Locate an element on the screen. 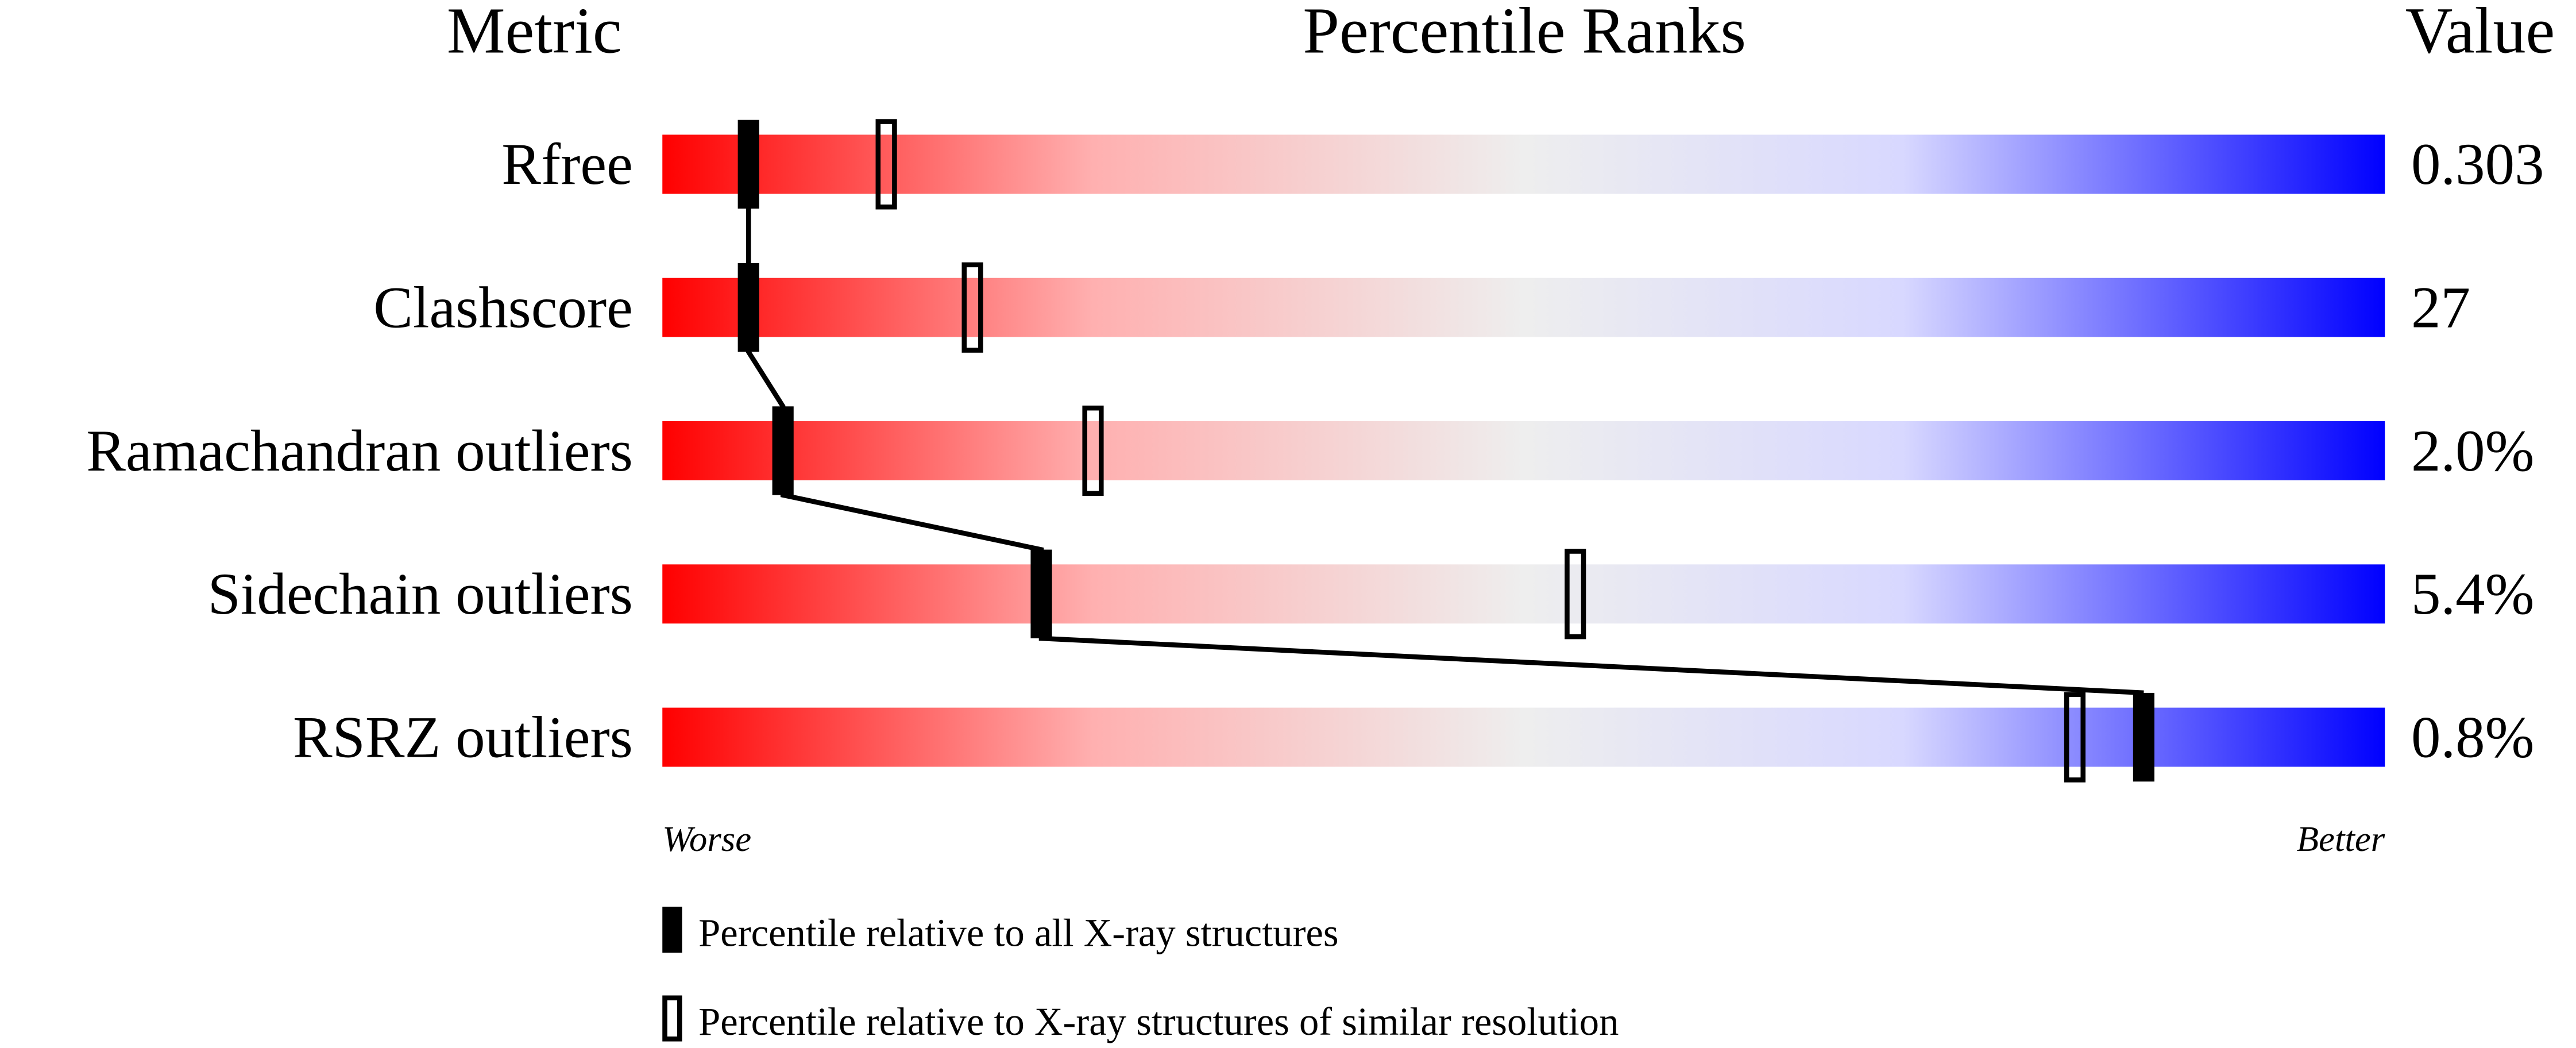 Image resolution: width=2576 pixels, height=1048 pixels. header-percentile-ranks: Percentile Ranks is located at coordinates (1524, 33).